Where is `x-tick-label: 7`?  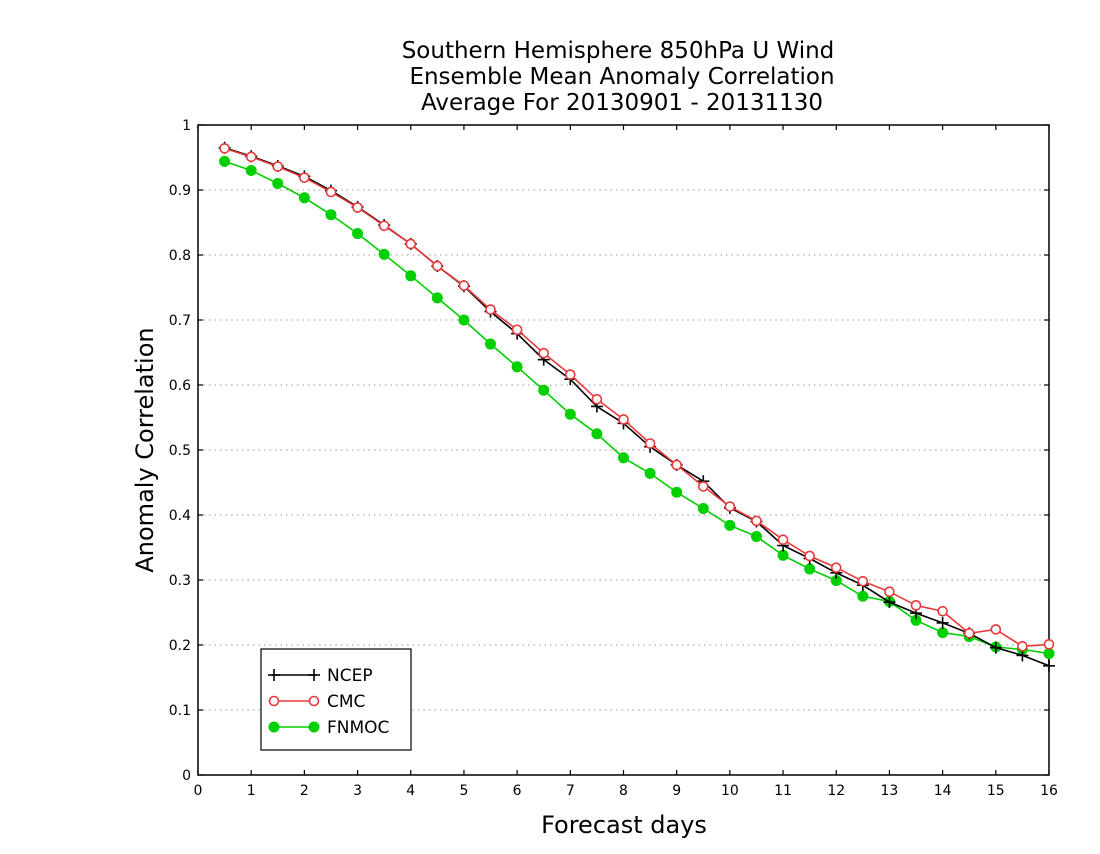
x-tick-label: 7 is located at coordinates (570, 791).